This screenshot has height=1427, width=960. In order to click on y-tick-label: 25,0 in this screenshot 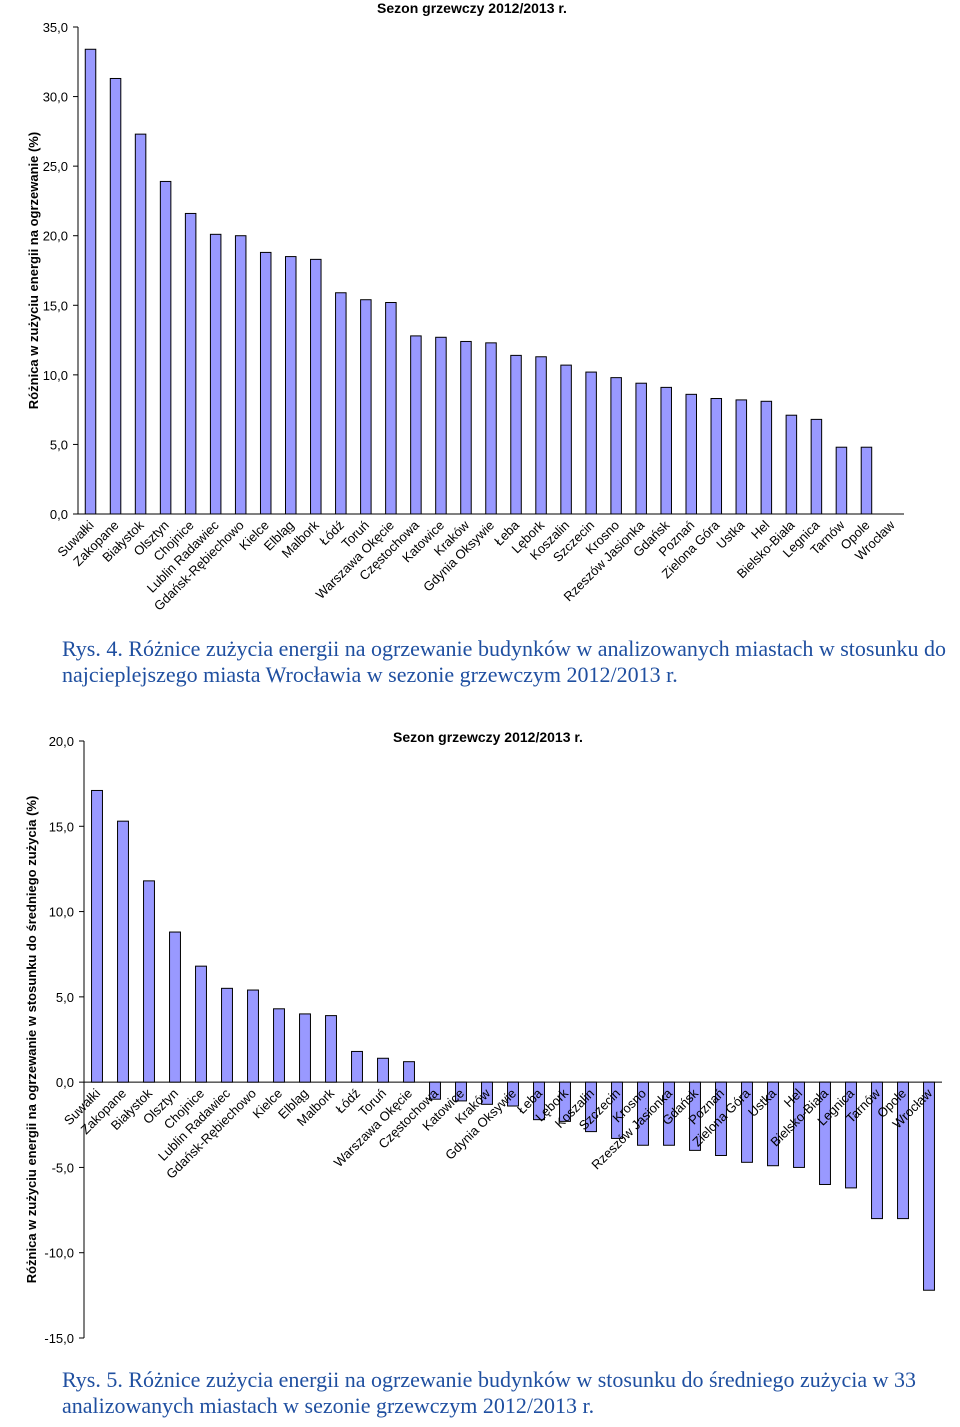, I will do `click(55, 166)`.